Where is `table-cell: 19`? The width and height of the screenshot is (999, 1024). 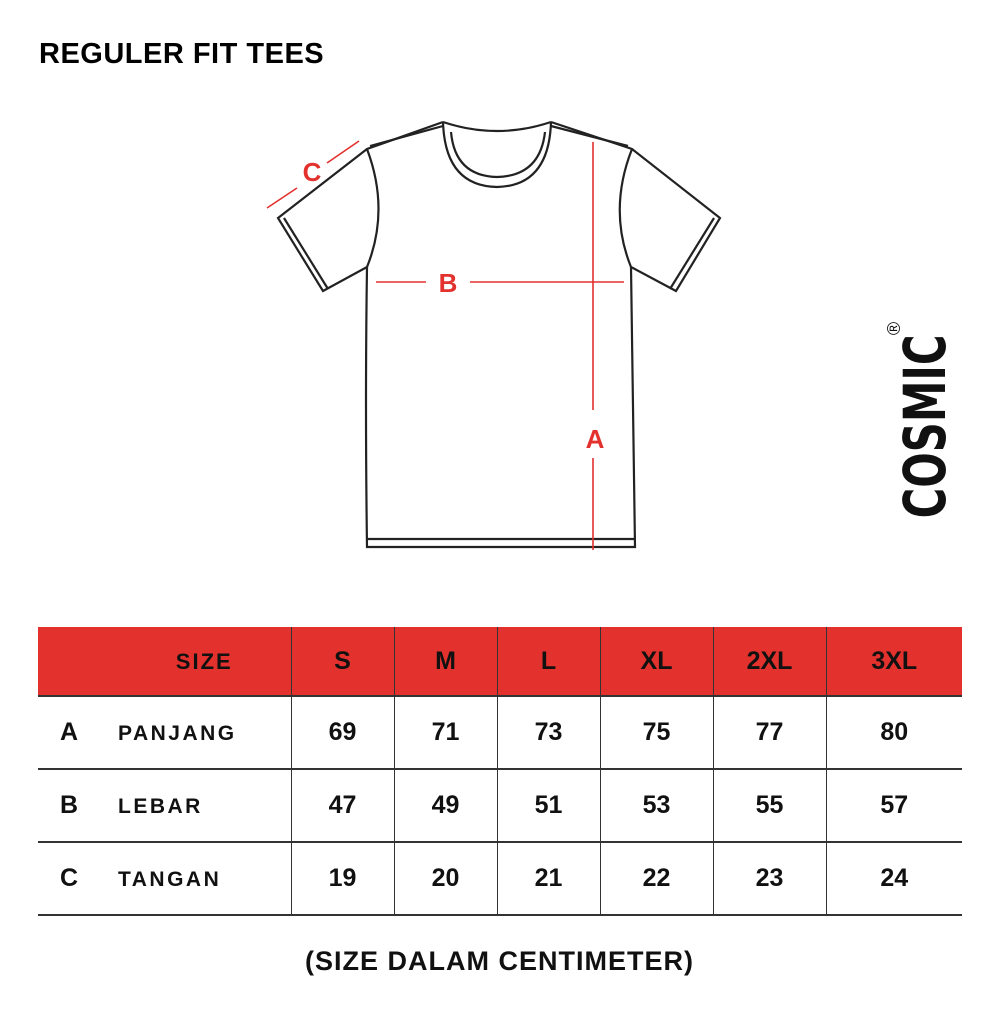 table-cell: 19 is located at coordinates (342, 879).